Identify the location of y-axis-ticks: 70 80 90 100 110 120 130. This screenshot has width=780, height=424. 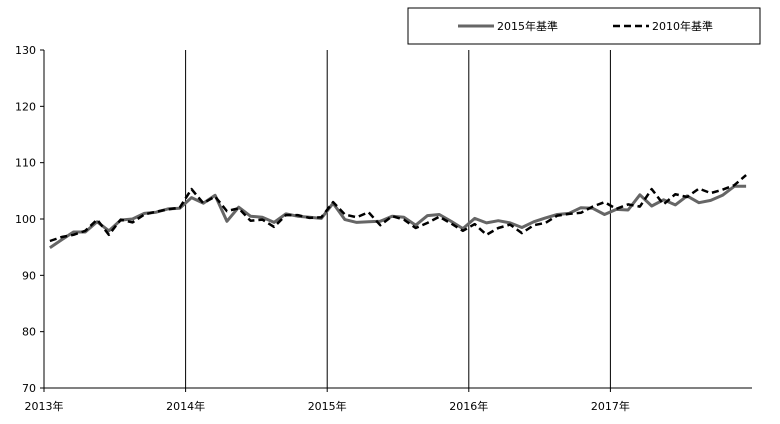
(29, 219).